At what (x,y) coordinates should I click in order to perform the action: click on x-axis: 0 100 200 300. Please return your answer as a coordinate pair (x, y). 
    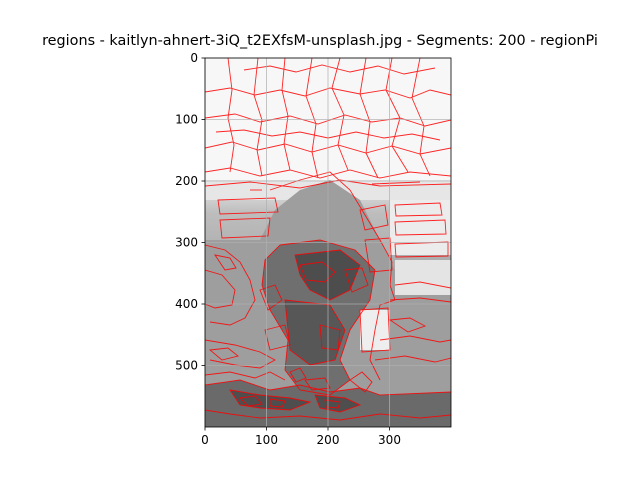
    Looking at the image, I should click on (301, 437).